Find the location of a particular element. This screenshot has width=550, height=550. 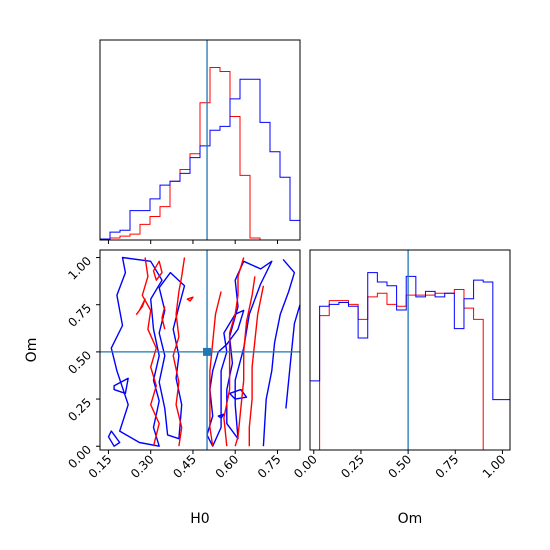

om-tick-label: 1.00 is located at coordinates (79, 268).